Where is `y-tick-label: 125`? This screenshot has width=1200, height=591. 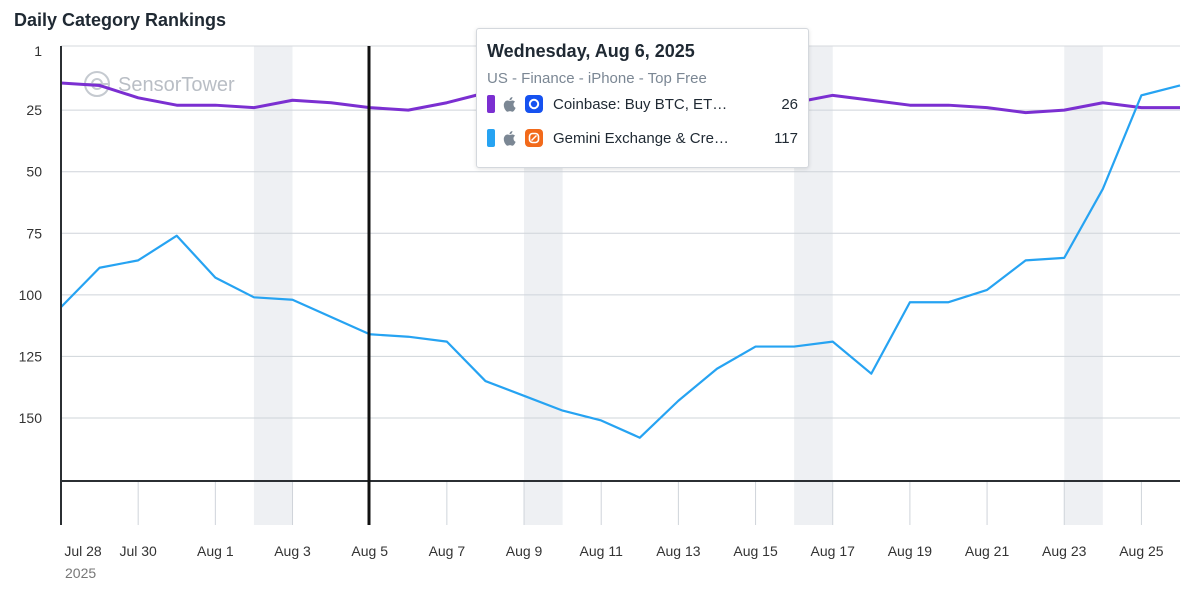 y-tick-label: 125 is located at coordinates (31, 356).